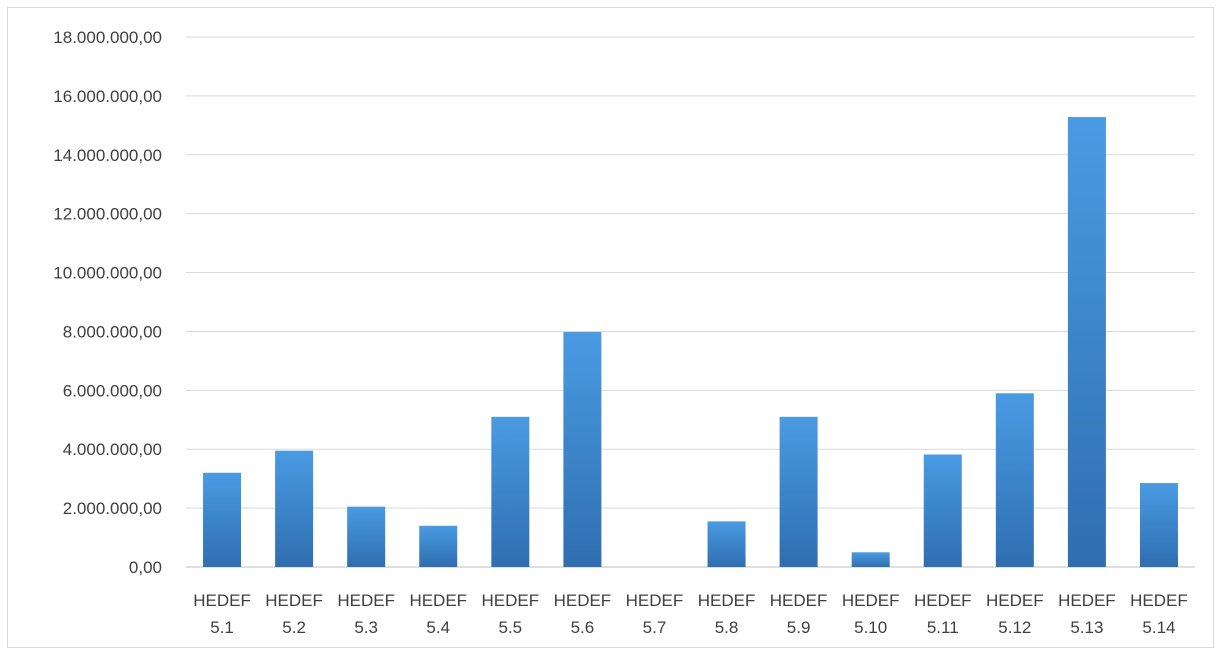  Describe the element at coordinates (727, 627) in the screenshot. I see `x-tick-label: 5.8` at that location.